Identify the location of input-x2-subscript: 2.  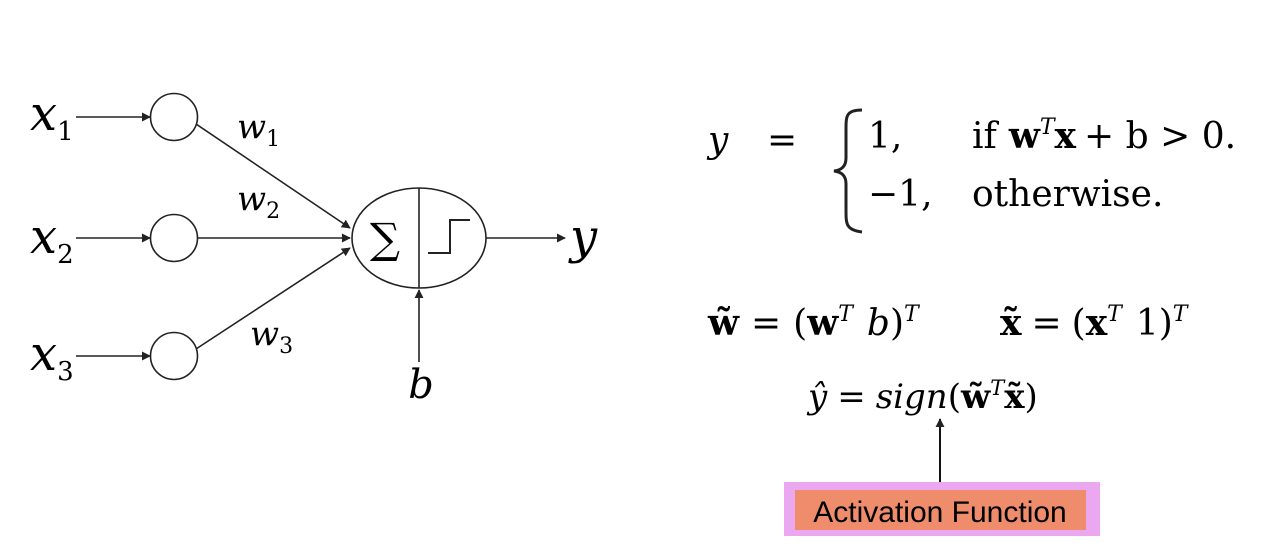
(65, 255).